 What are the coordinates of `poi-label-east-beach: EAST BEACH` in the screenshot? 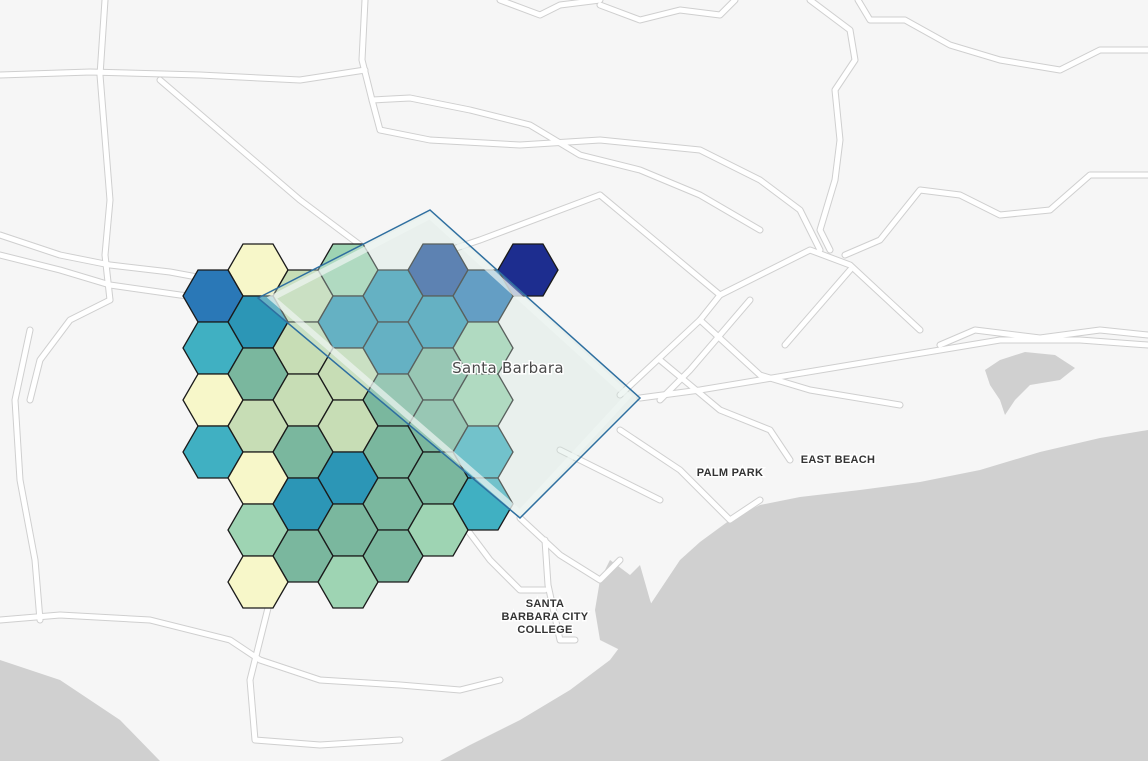 It's located at (838, 460).